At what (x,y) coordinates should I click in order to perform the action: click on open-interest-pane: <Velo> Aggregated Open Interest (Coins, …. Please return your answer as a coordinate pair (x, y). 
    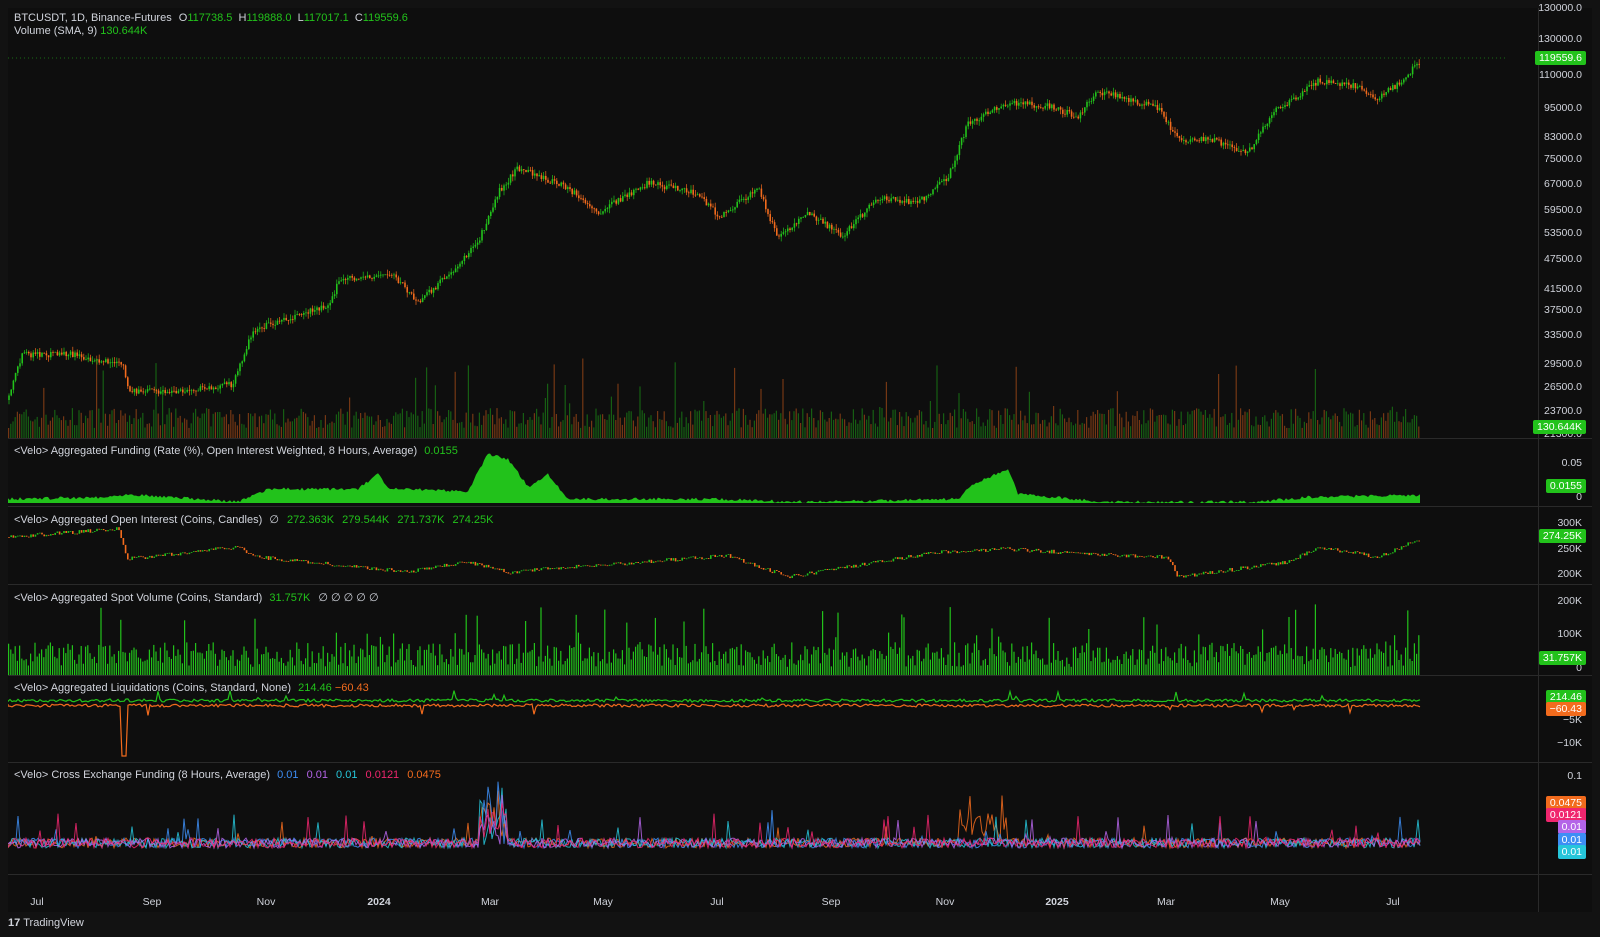
    Looking at the image, I should click on (773, 545).